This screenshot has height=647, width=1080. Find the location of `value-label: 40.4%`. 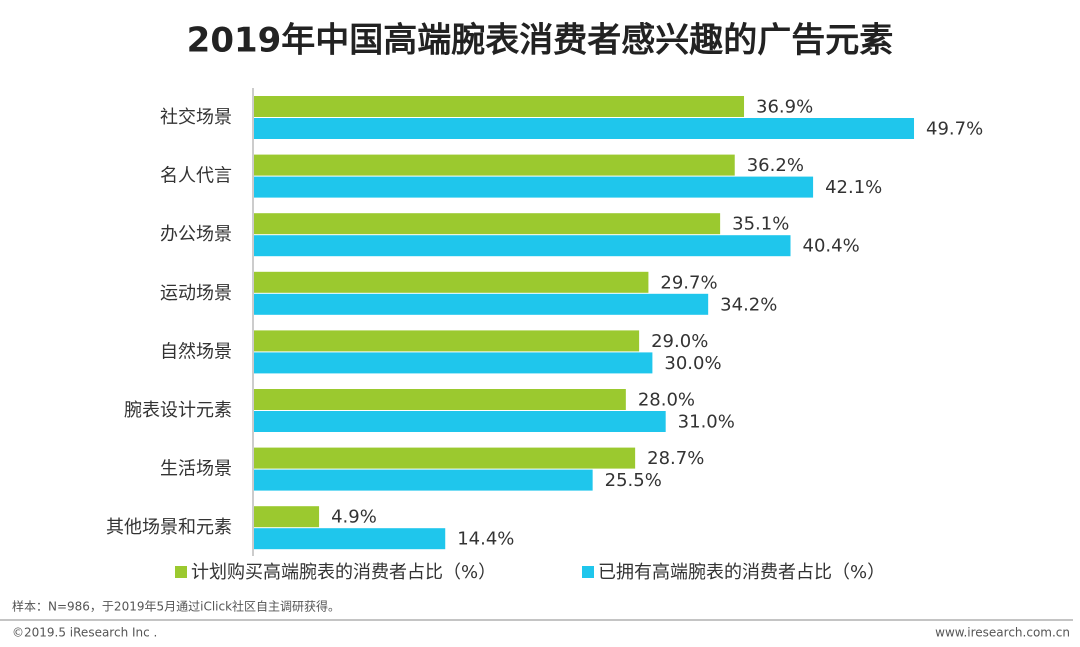

value-label: 40.4% is located at coordinates (831, 246).